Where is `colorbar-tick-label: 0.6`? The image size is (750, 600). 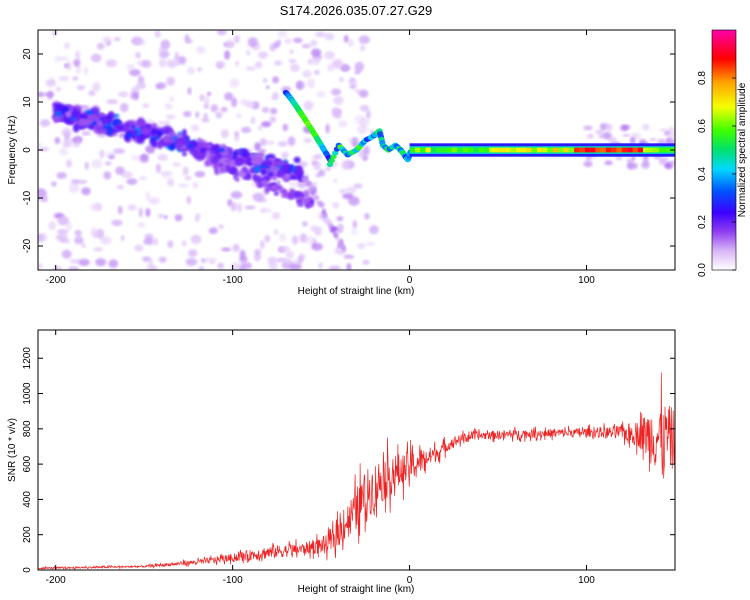
colorbar-tick-label: 0.6 is located at coordinates (702, 126).